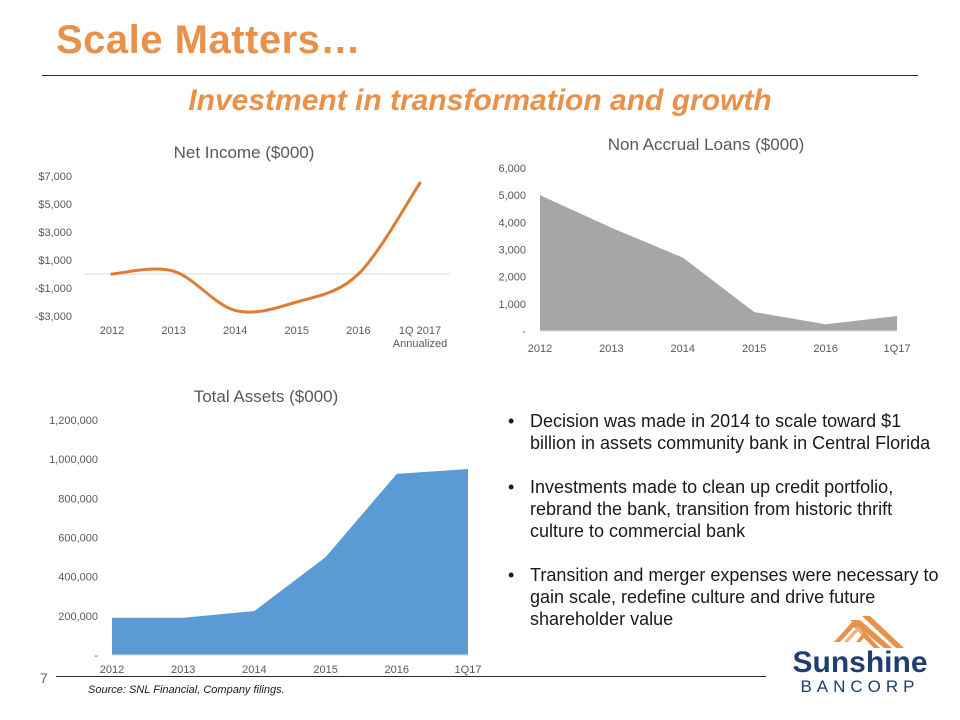  What do you see at coordinates (480, 75) in the screenshot?
I see `title-divider` at bounding box center [480, 75].